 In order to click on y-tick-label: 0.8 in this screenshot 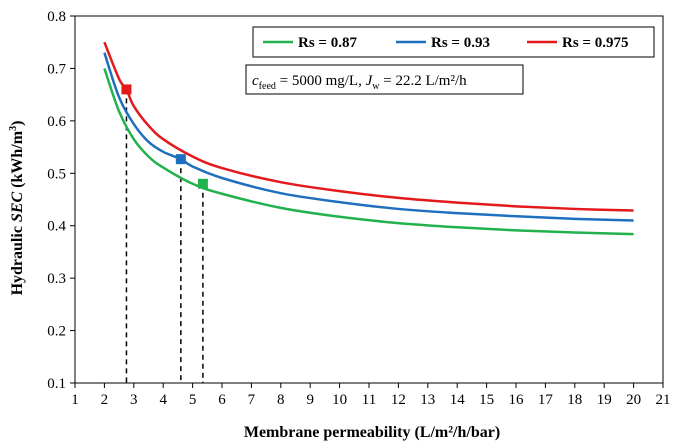, I will do `click(56, 17)`.